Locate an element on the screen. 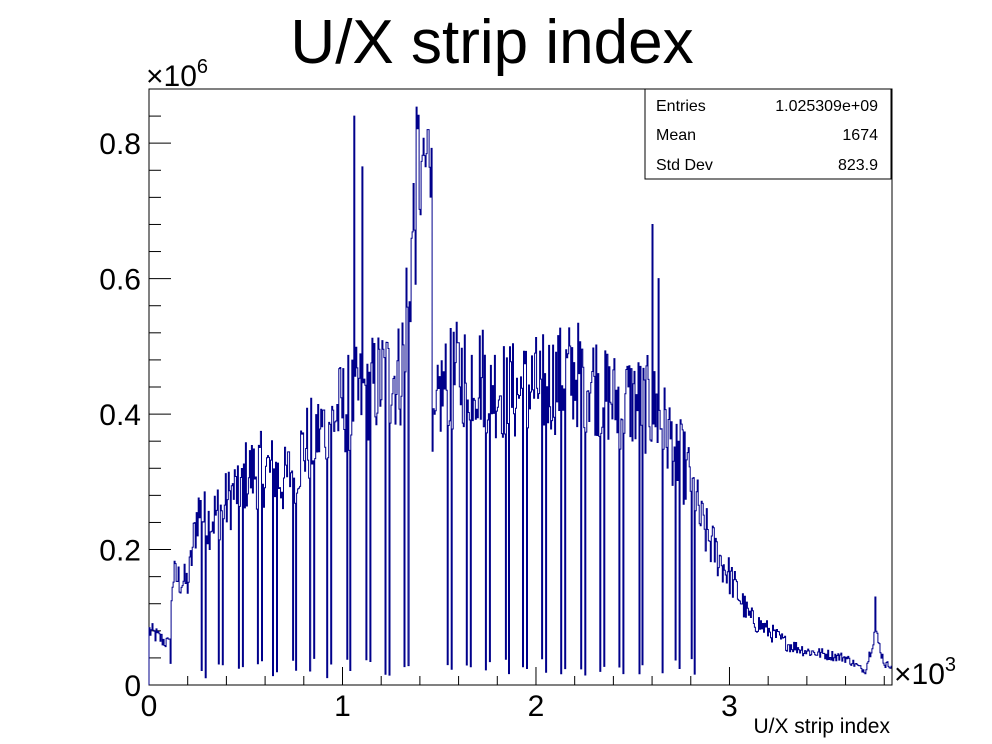  x-multiplier-exponent: 3 is located at coordinates (950, 665).